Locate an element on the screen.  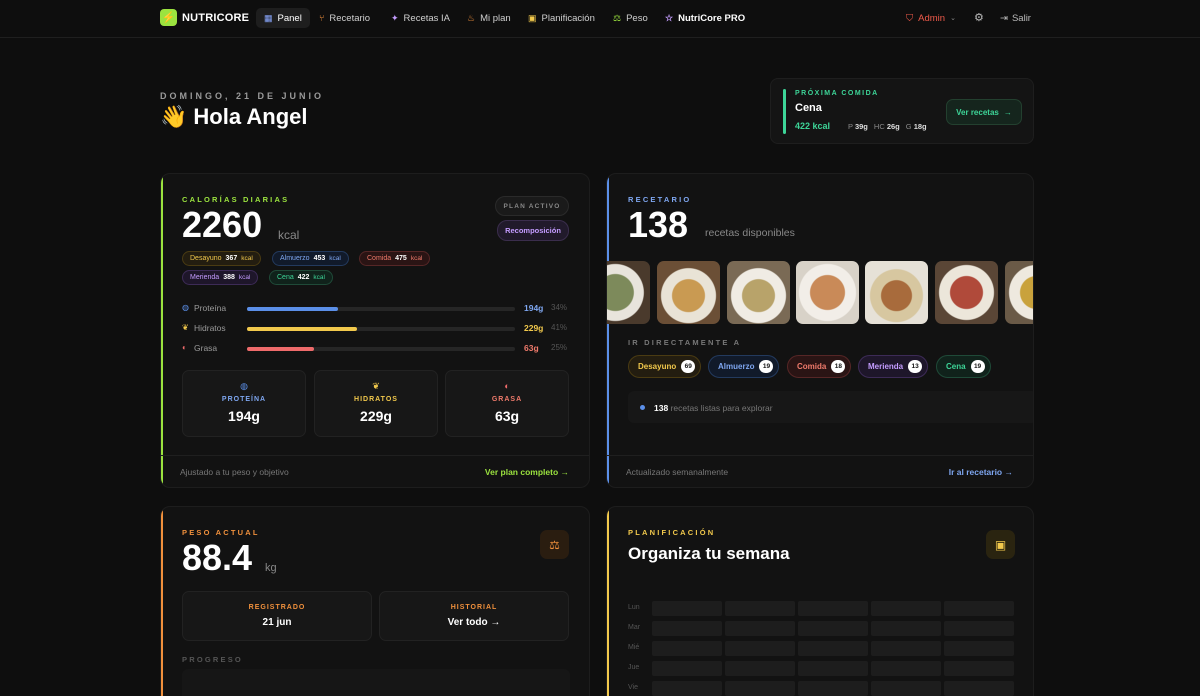
ir-recetario-link: Ir al recetario → is located at coordinates (980, 472).